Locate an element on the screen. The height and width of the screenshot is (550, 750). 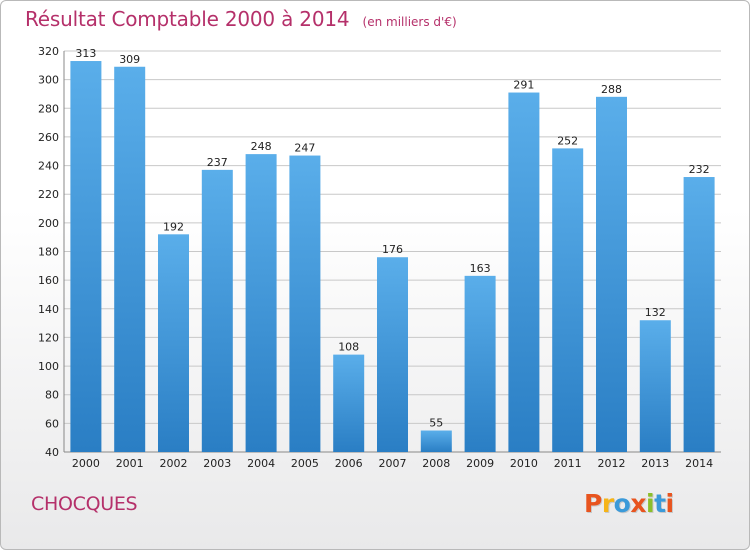
logo-letter: x is located at coordinates (638, 503).